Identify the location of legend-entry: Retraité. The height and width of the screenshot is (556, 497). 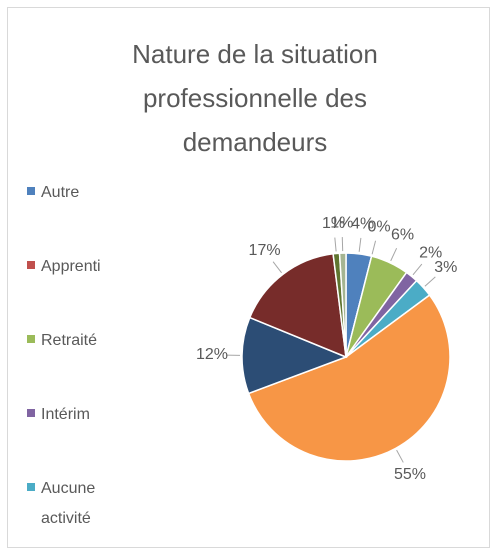
(87, 341).